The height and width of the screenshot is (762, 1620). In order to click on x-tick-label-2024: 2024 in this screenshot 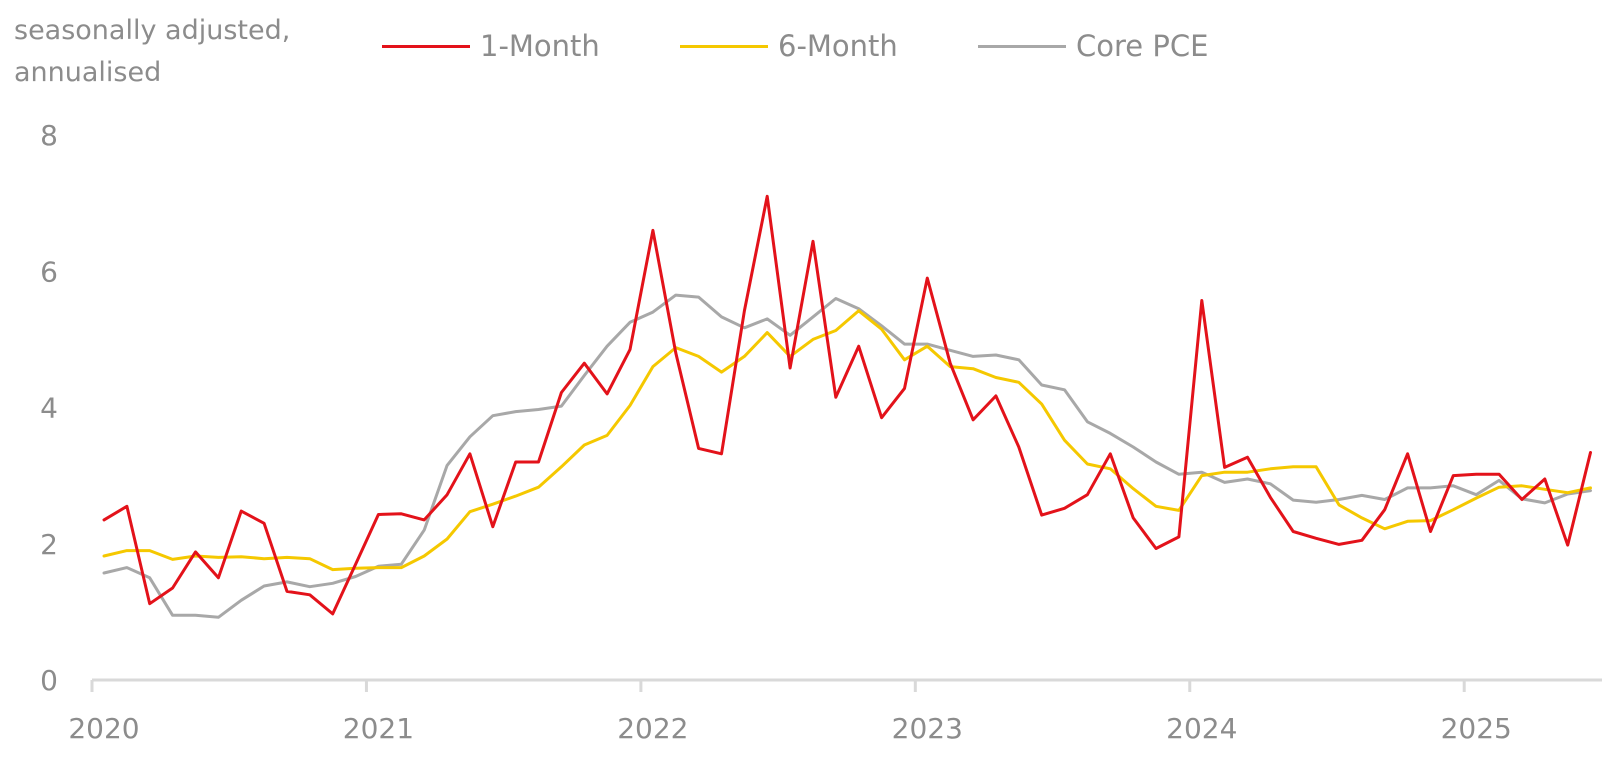, I will do `click(1201, 728)`.